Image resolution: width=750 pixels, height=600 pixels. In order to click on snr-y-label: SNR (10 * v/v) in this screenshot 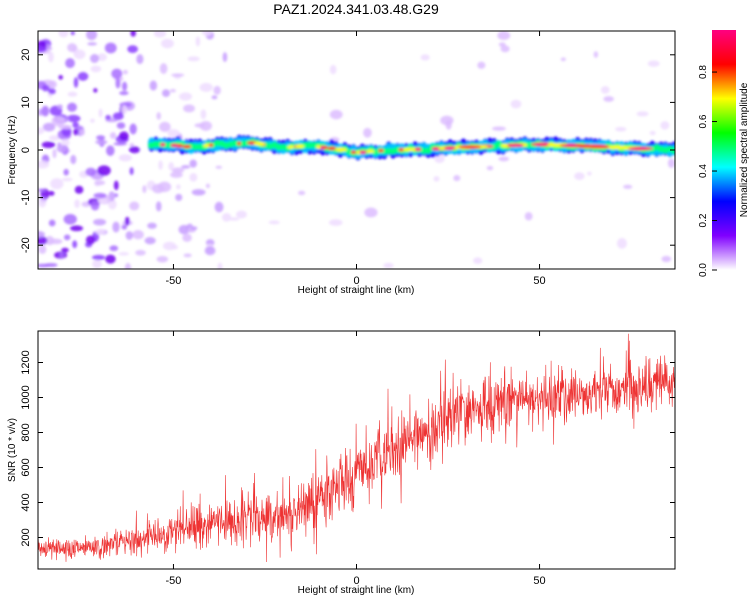, I will do `click(12, 450)`.